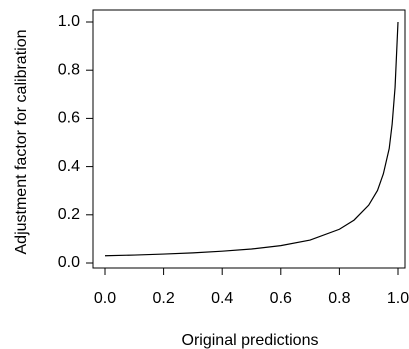  I want to click on x-ticks: 0.0 0.2 0.4 0.6 0.8 1.0, so click(251, 287).